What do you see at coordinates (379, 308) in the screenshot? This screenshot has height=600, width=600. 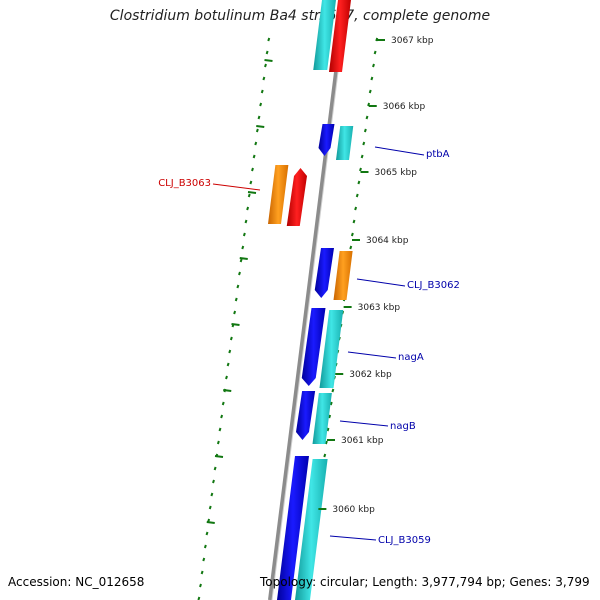 I see `ruler-tick-label: 3063 kbp` at bounding box center [379, 308].